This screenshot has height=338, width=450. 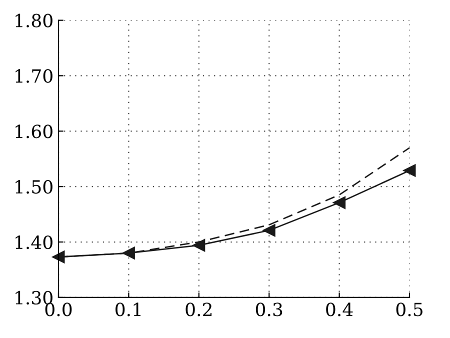 What do you see at coordinates (34, 76) in the screenshot?
I see `y-tick-label: 1.70` at bounding box center [34, 76].